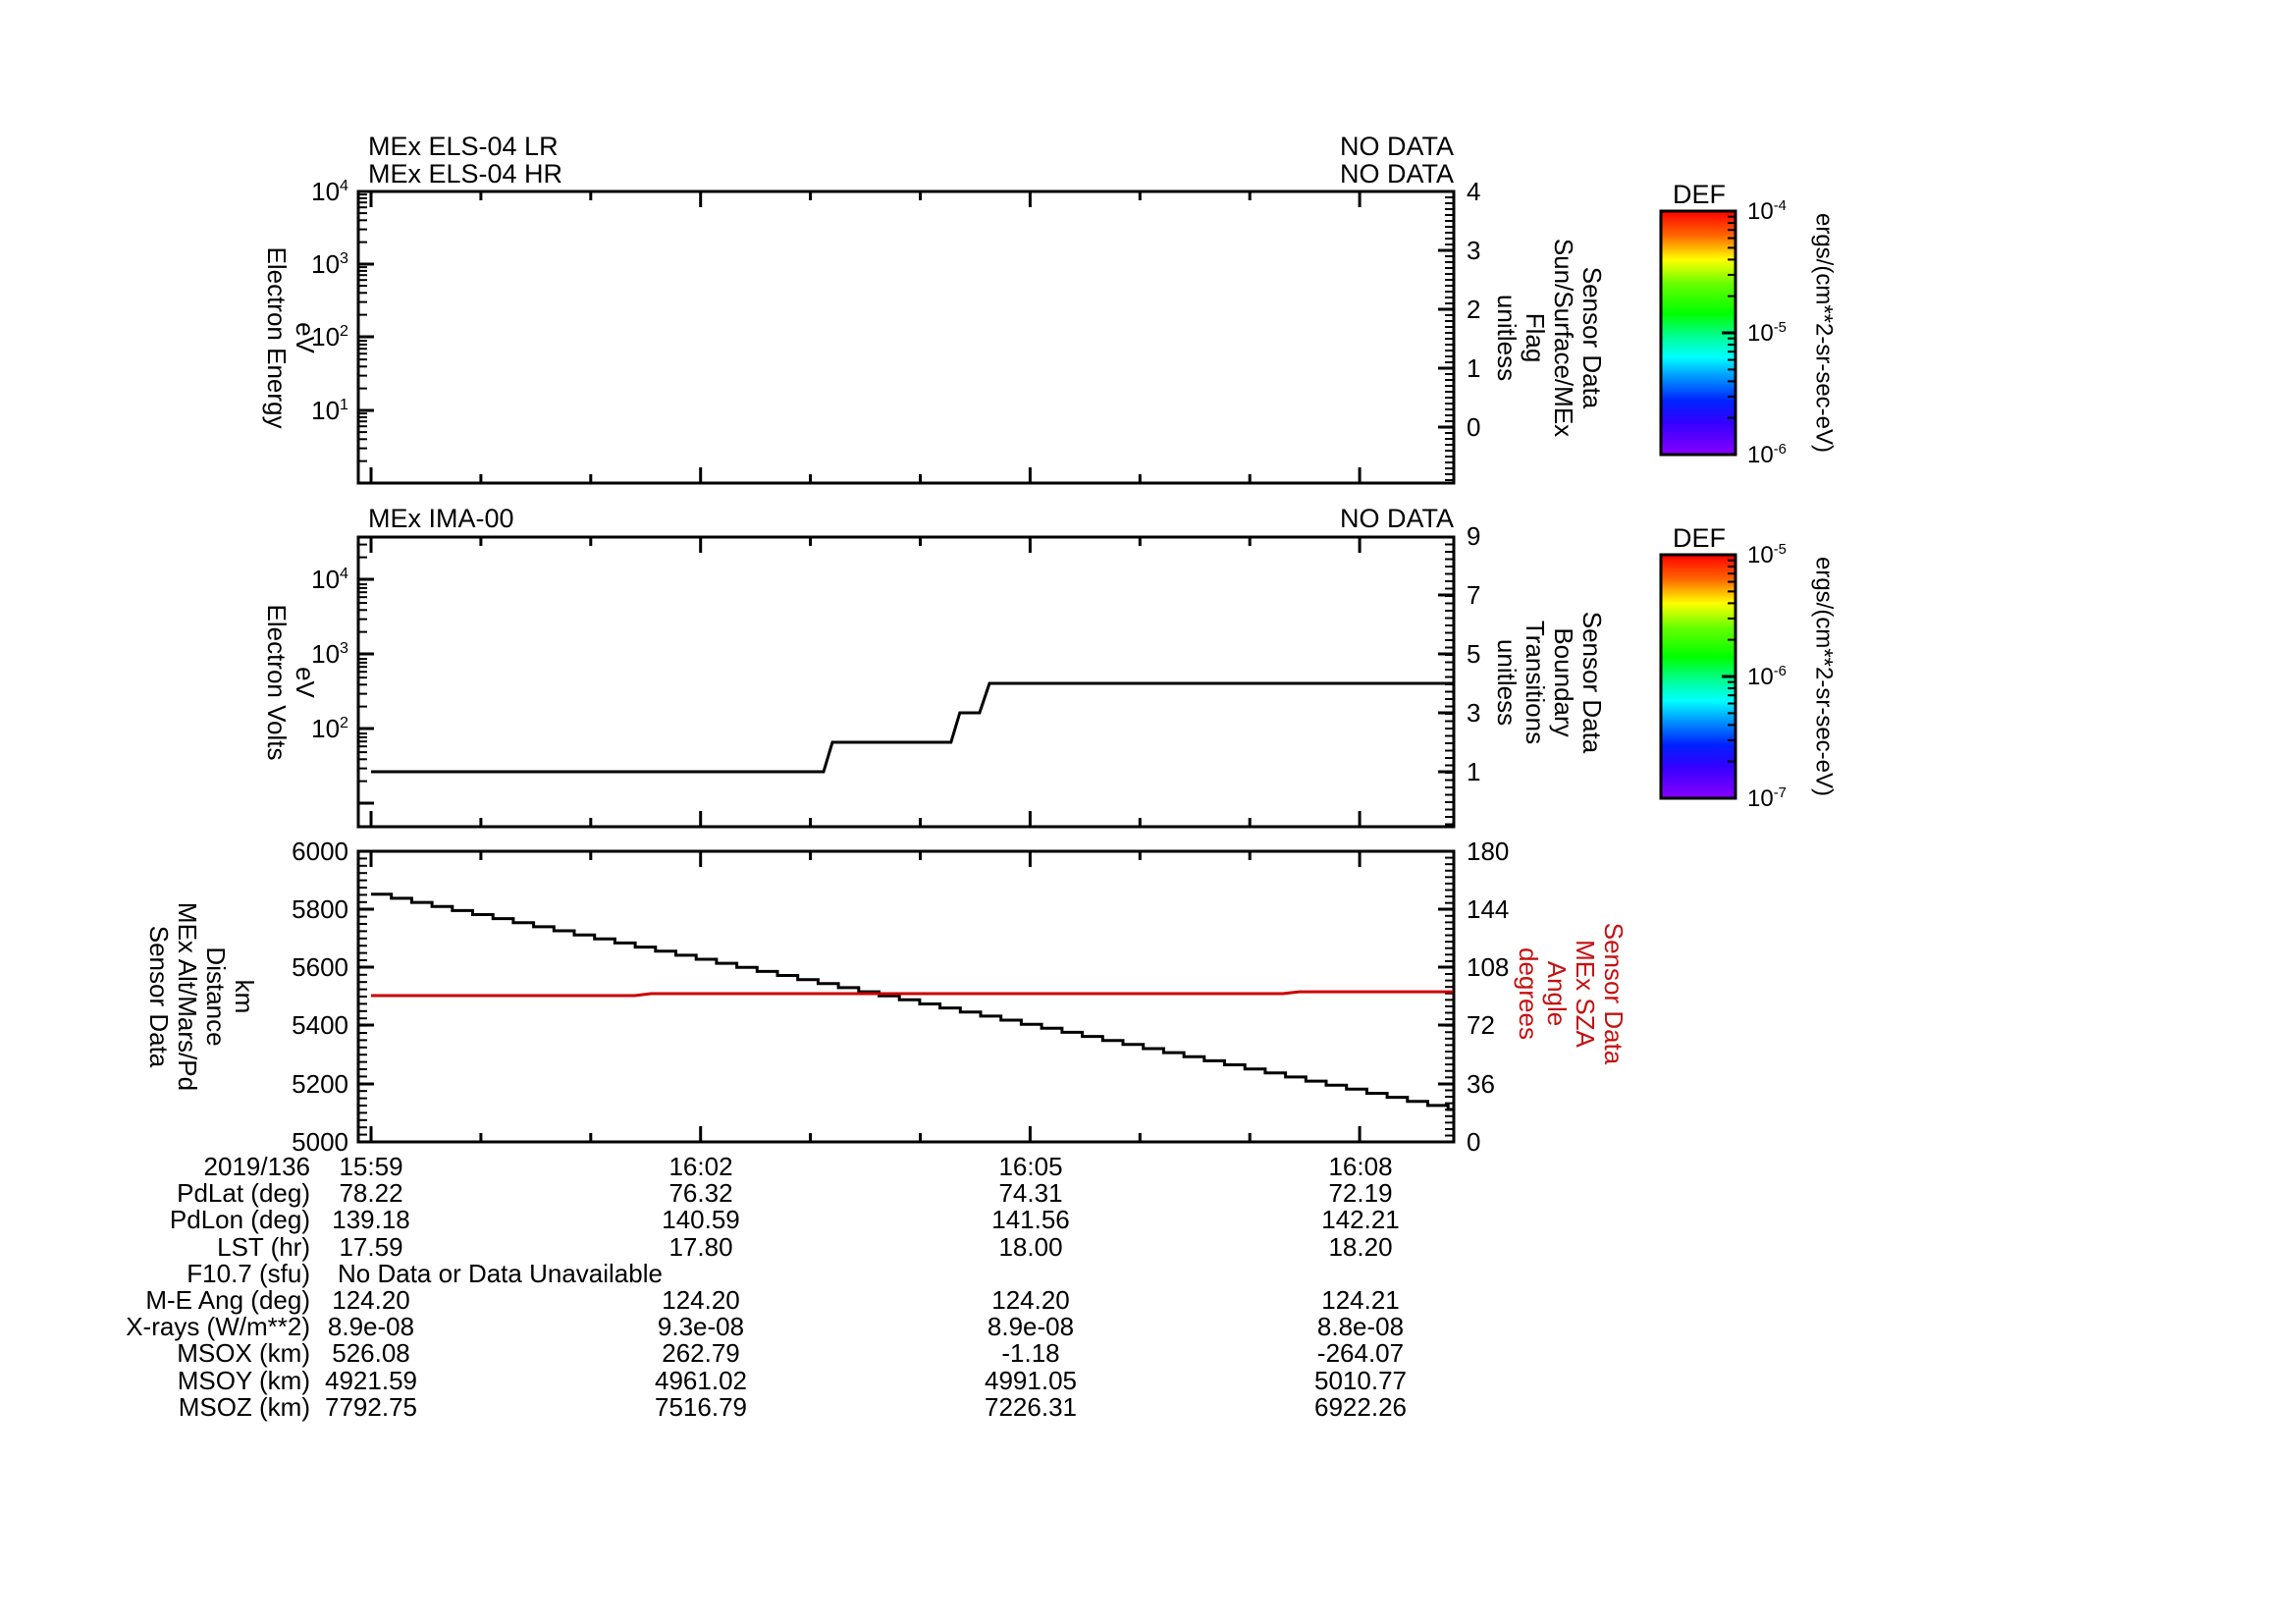 This screenshot has height=1623, width=2296. I want to click on table-row-label: X-rays (W/m**2), so click(218, 1327).